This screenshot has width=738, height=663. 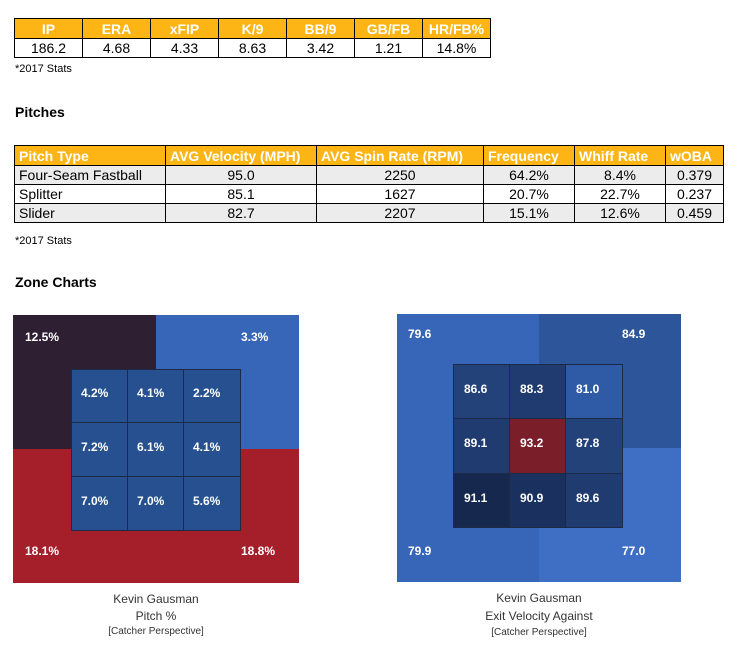 What do you see at coordinates (420, 551) in the screenshot?
I see `zone-corner-bl-value: 79.9` at bounding box center [420, 551].